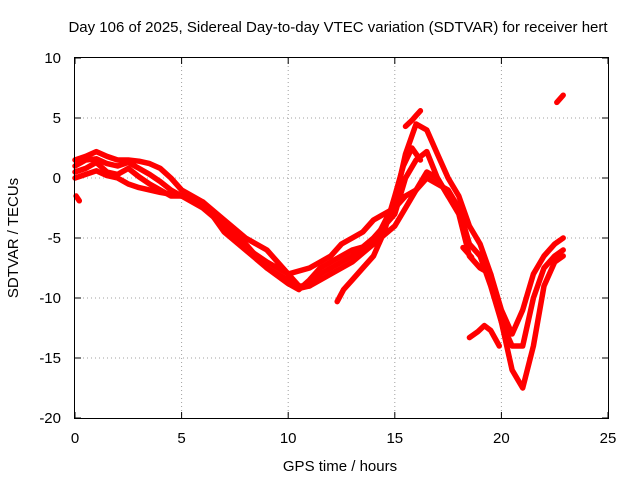  Describe the element at coordinates (288, 438) in the screenshot. I see `x-tick-label: 10` at that location.